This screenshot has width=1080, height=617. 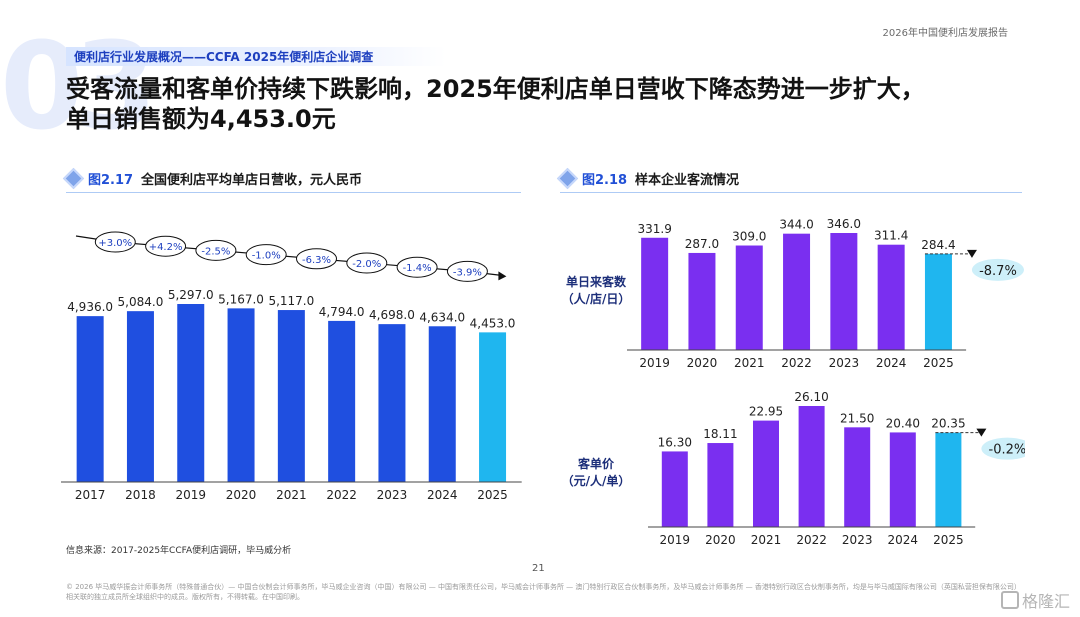 I want to click on data-label: 309.0, so click(x=749, y=237).